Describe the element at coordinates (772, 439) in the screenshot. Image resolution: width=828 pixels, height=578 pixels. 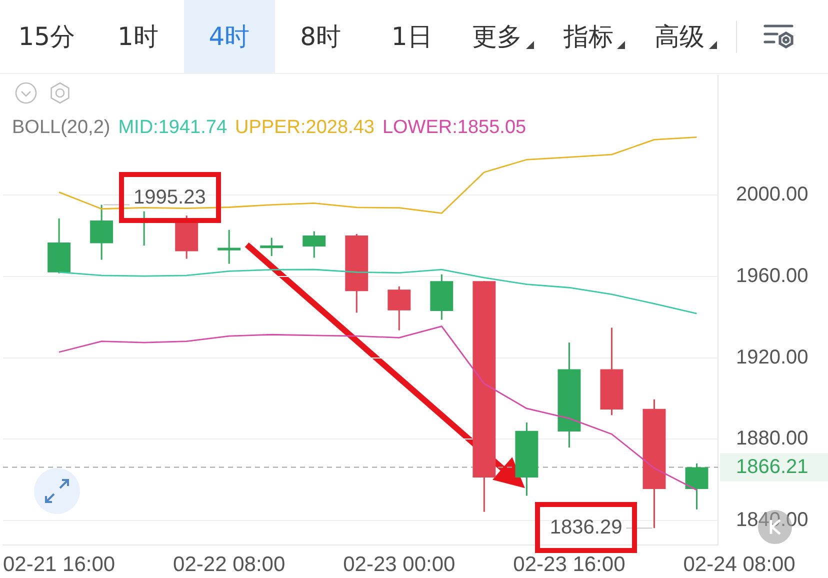
I see `y-tick-label: 1880.00` at that location.